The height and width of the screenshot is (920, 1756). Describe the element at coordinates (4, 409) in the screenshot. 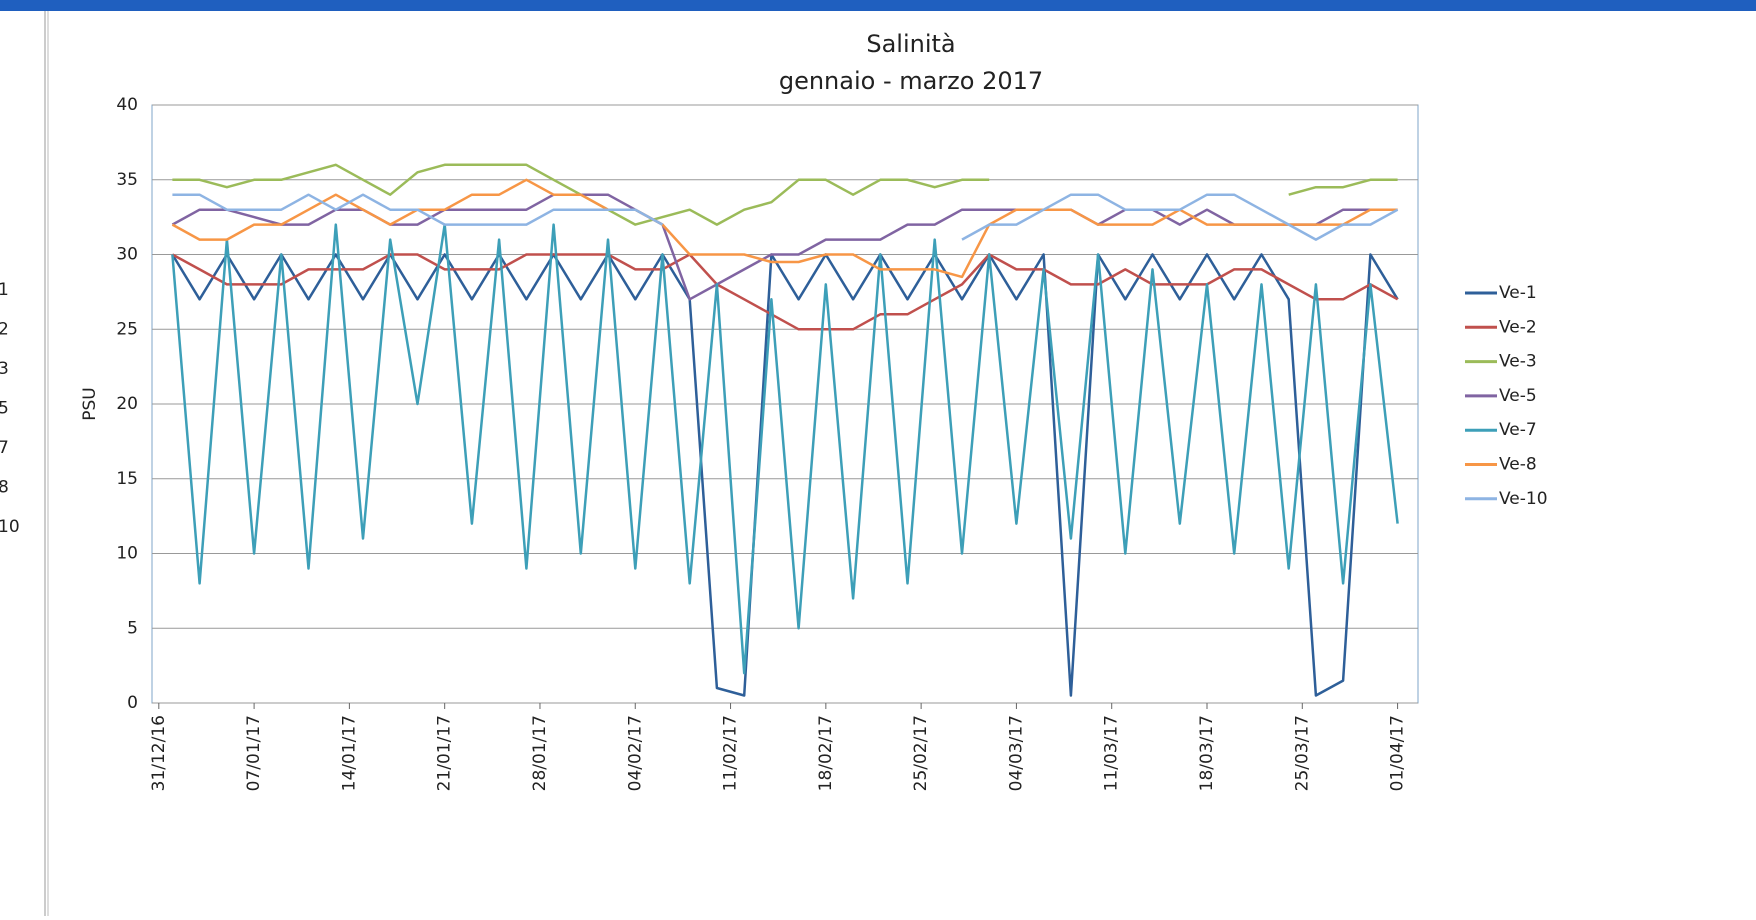

I see `panel-label: 5` at that location.